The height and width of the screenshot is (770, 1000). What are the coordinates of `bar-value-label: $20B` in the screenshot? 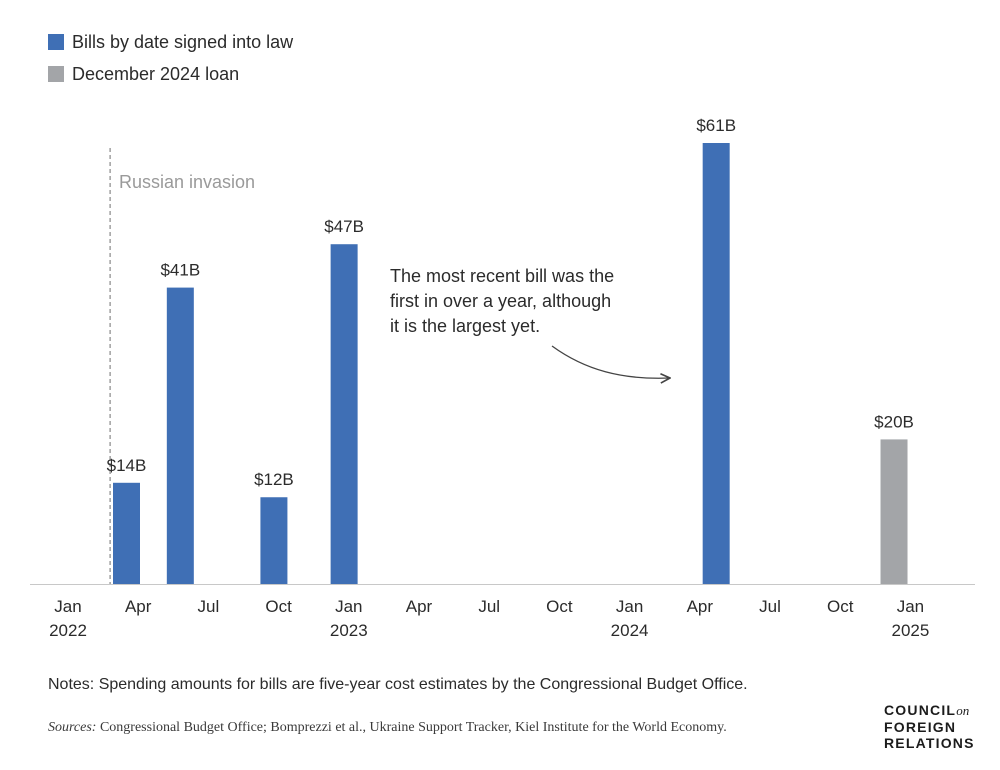 It's located at (894, 421).